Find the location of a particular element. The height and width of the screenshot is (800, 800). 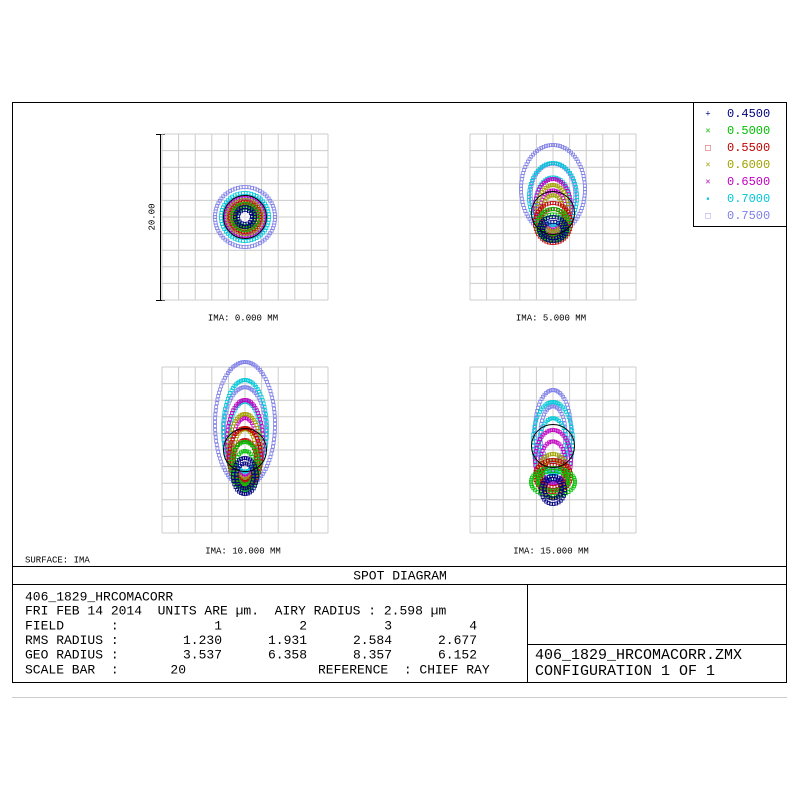

panel-label: IMA: 0.000 MM is located at coordinates (243, 318).